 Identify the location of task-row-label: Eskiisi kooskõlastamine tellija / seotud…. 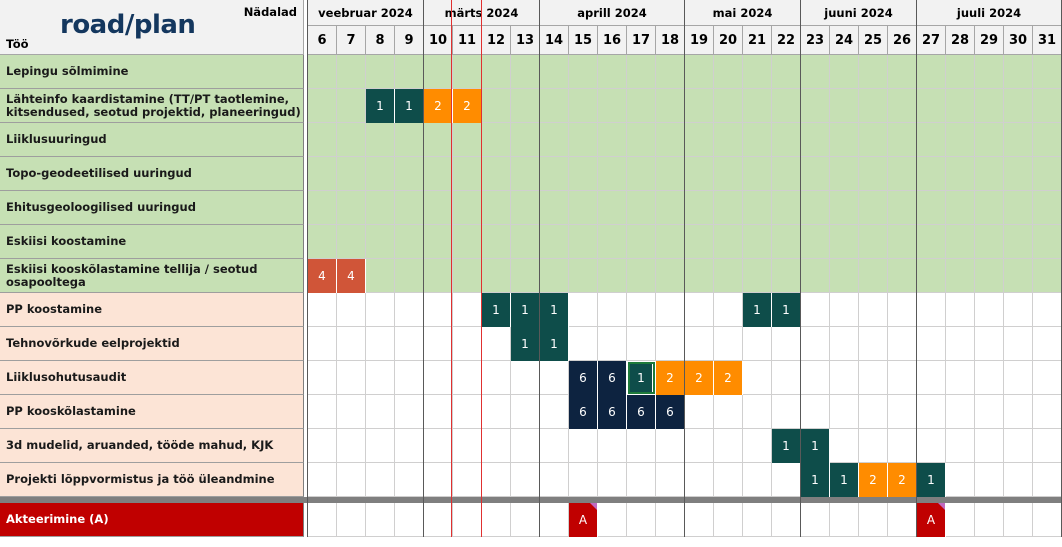
(152, 276).